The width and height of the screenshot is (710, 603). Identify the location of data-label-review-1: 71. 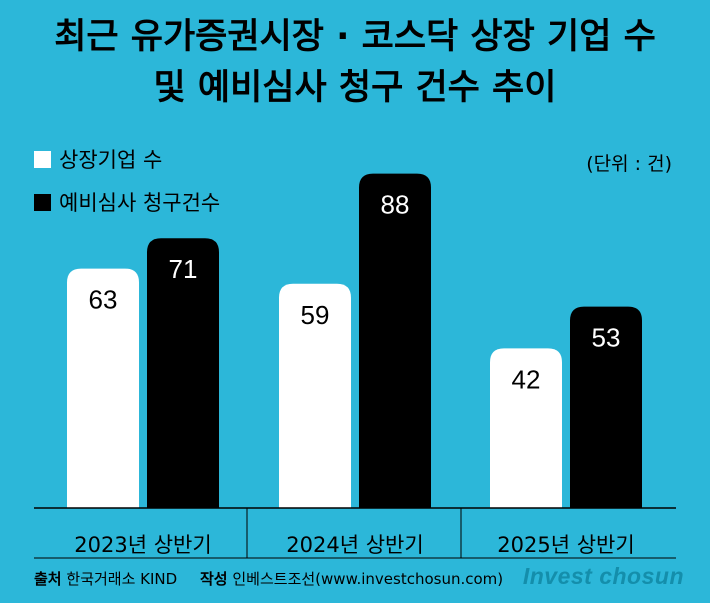
(183, 269).